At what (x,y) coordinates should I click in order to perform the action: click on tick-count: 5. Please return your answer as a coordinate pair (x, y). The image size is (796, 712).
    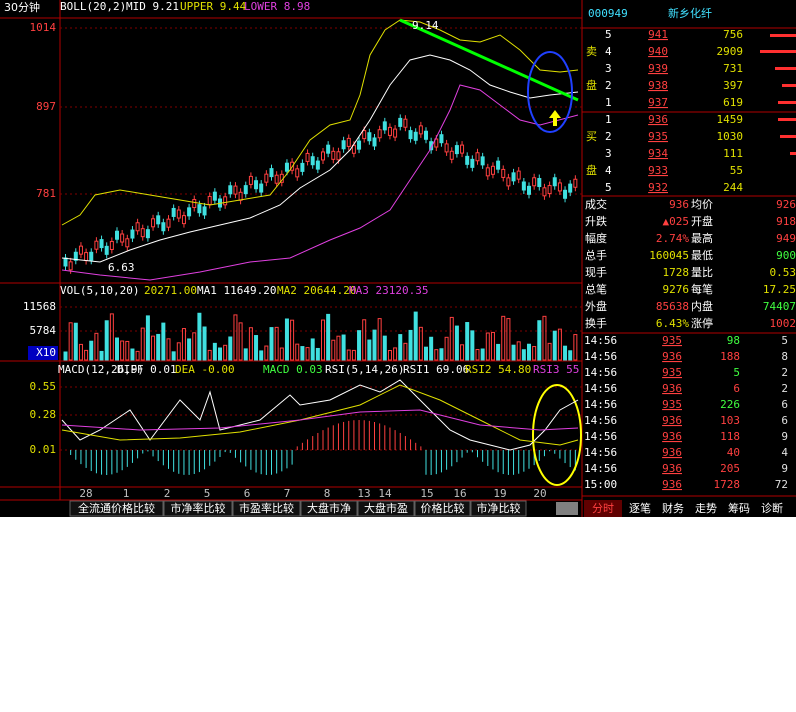
    Looking at the image, I should click on (784, 340).